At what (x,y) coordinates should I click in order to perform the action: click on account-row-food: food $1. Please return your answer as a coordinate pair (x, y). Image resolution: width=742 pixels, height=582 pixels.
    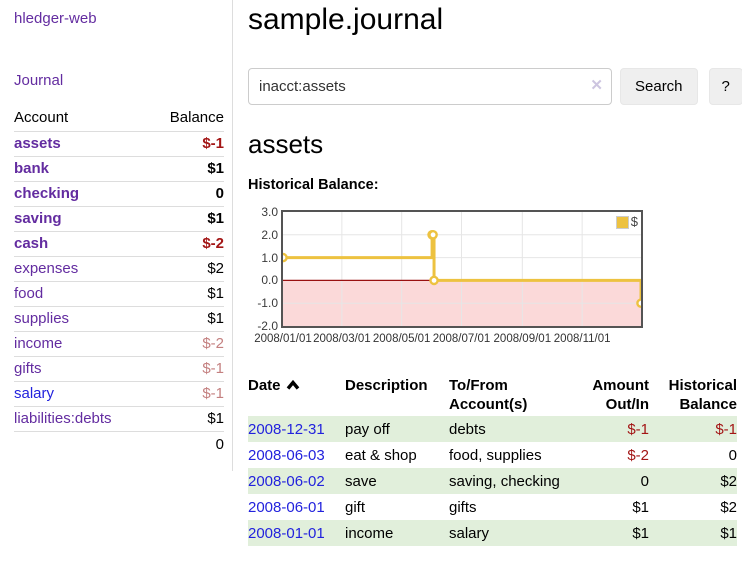
    Looking at the image, I should click on (119, 294).